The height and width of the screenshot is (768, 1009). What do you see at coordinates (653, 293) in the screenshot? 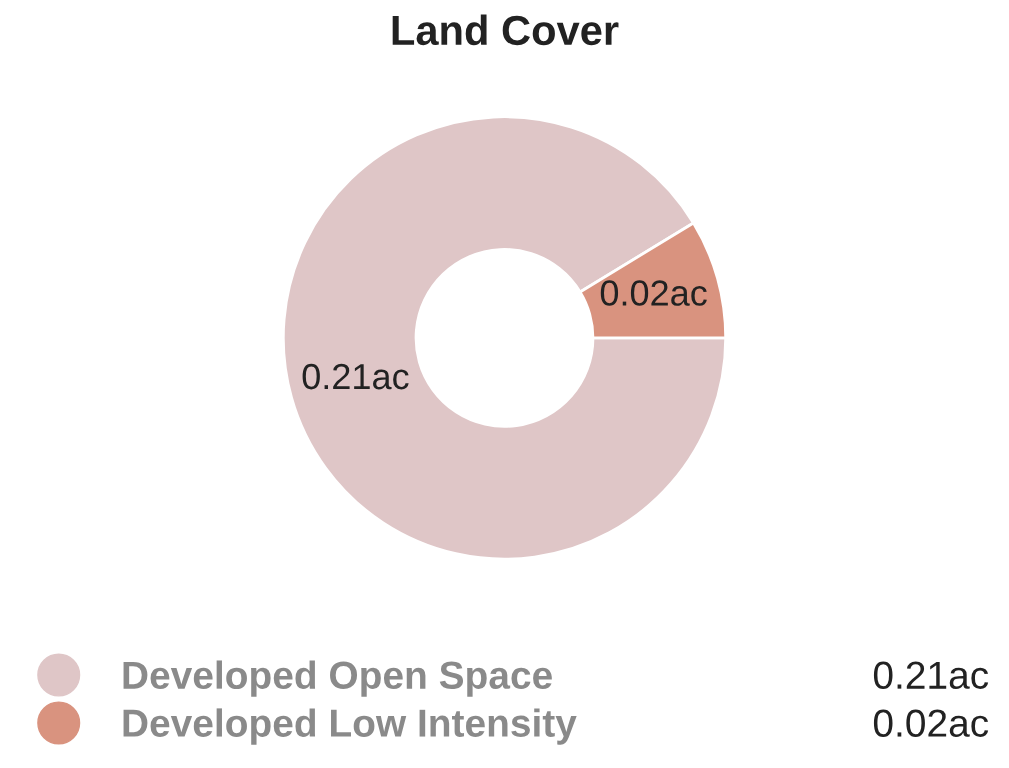
I see `data-label: 0.02ac` at bounding box center [653, 293].